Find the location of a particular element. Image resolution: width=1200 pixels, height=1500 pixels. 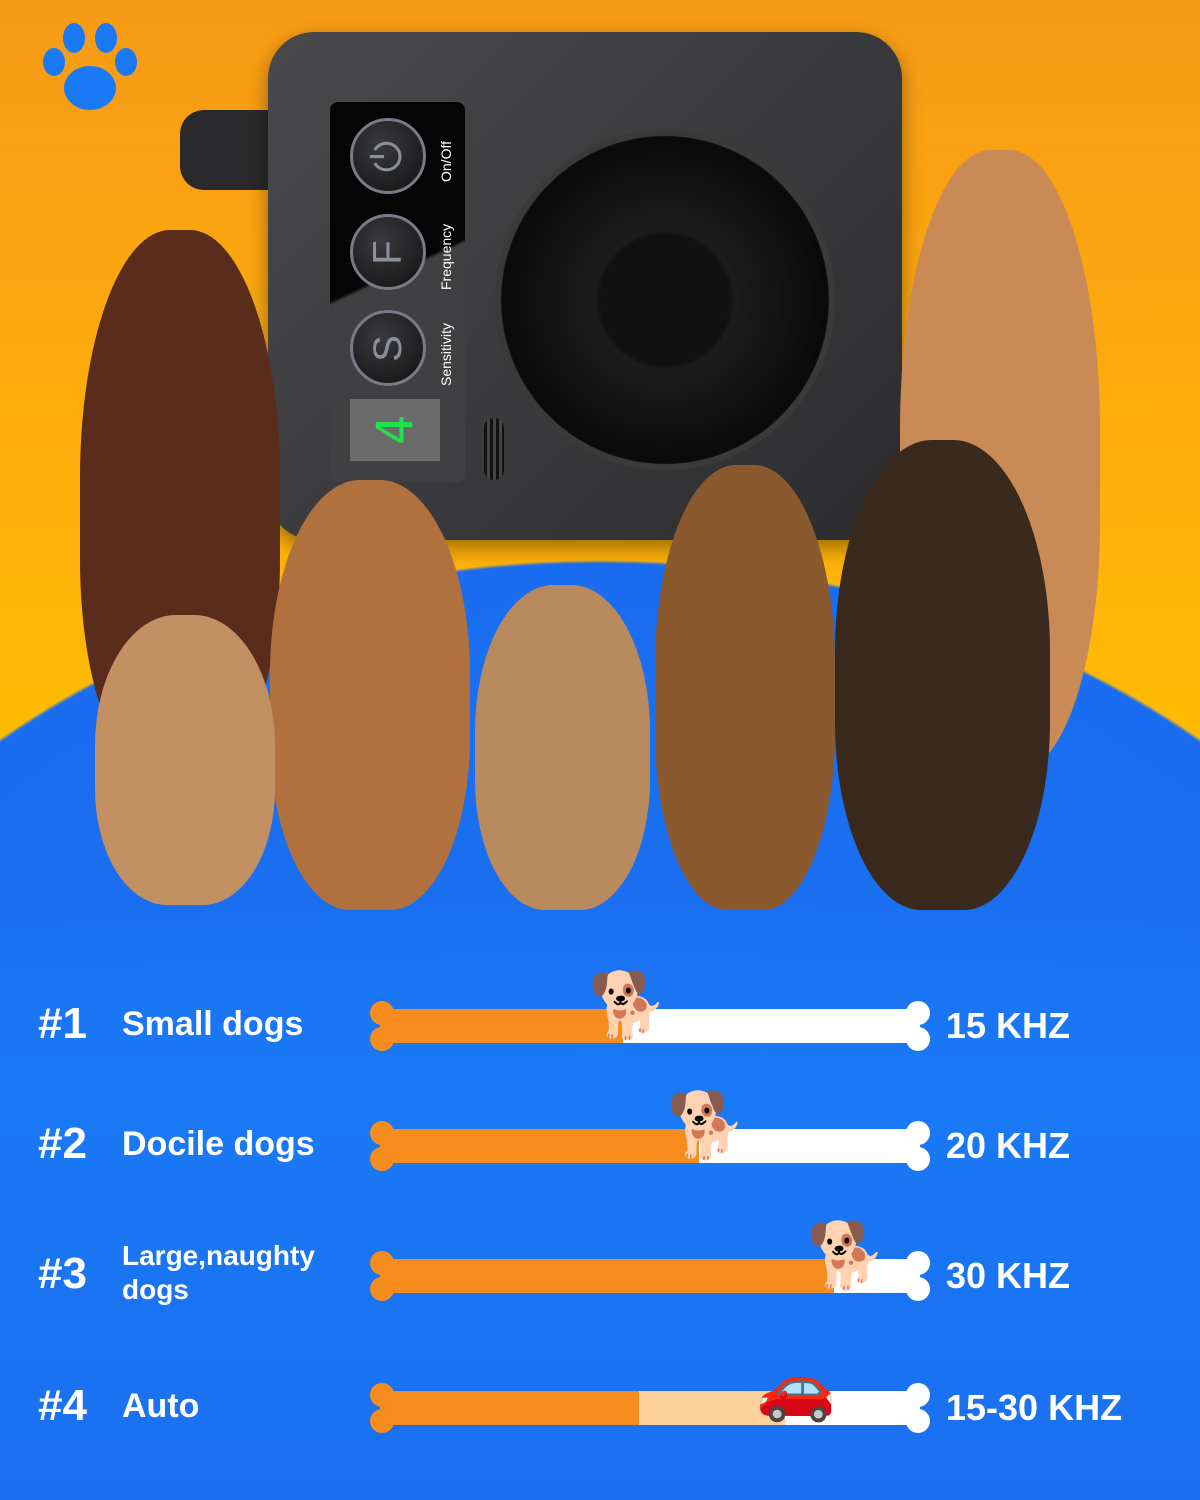

mode-label: Large,naughty dogs is located at coordinates (218, 1272).